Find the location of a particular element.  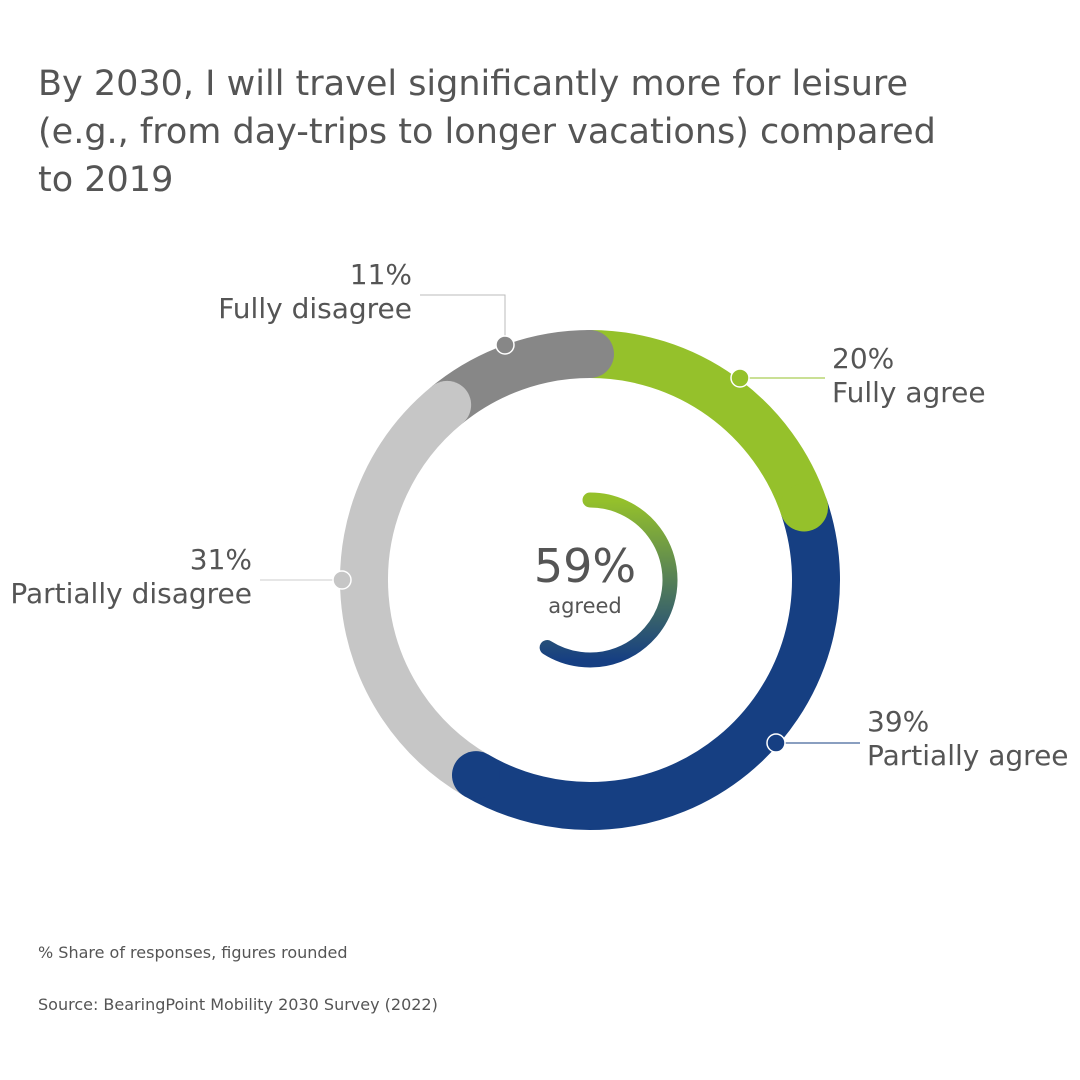

label-fully-disagree: 11% Fully disagree is located at coordinates (315, 292).